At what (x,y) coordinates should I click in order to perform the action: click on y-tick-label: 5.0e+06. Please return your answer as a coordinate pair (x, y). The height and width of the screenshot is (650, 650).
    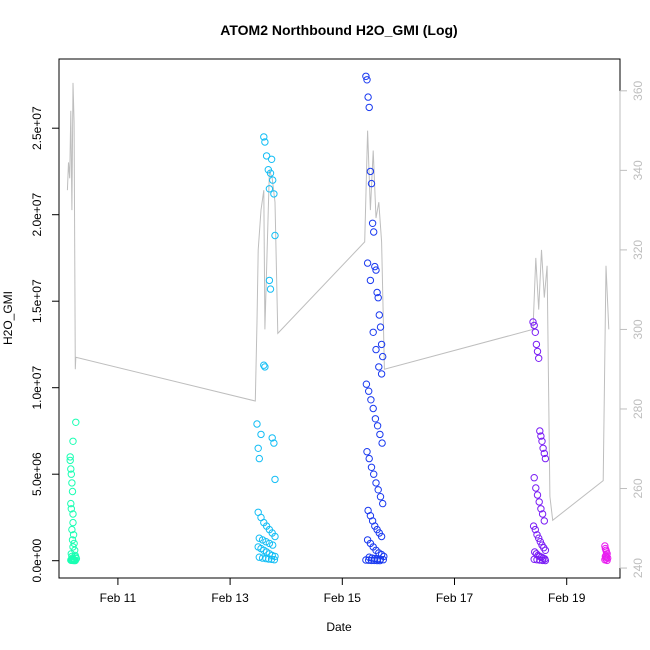
    Looking at the image, I should click on (37, 474).